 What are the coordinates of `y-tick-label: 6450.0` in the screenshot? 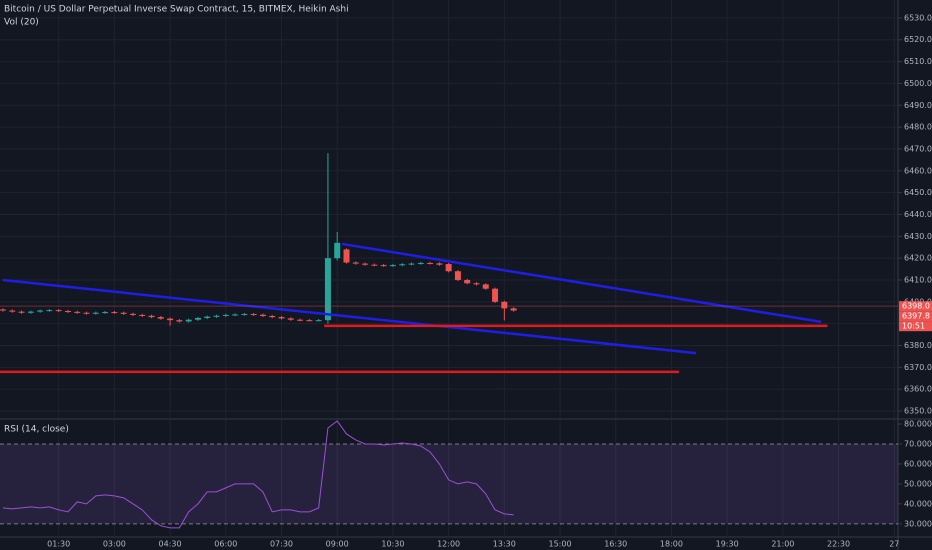 It's located at (918, 192).